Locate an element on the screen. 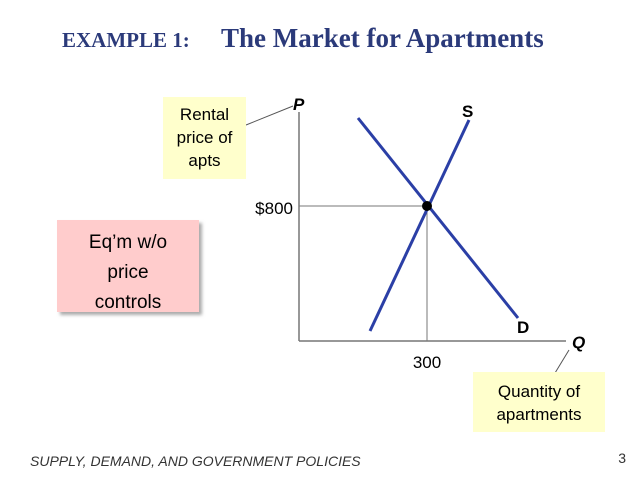 The image size is (640, 480). text-line: apts is located at coordinates (204, 160).